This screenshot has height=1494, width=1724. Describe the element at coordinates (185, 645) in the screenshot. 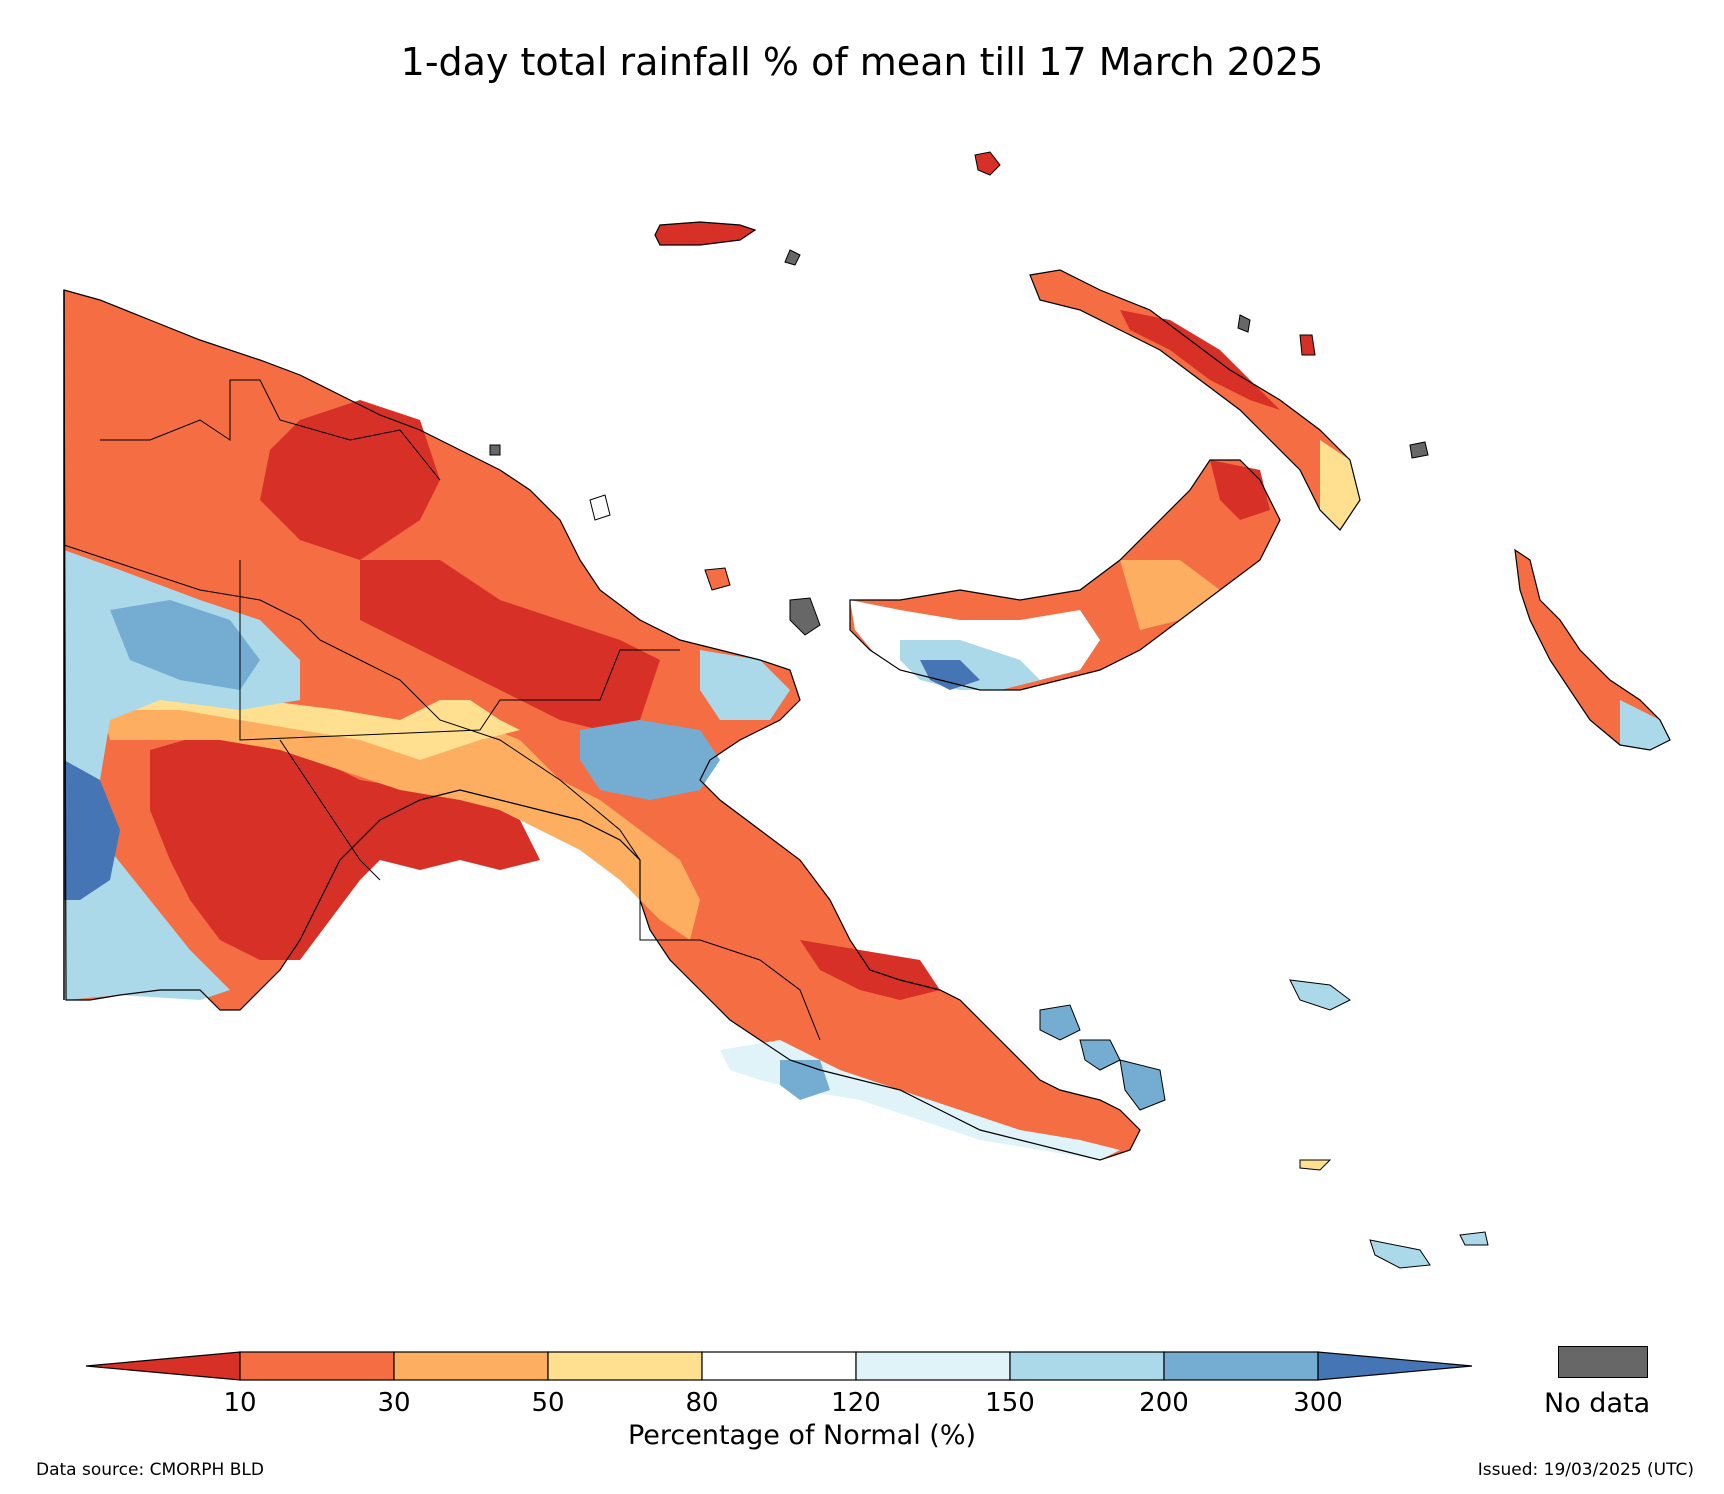

I see `zone-wet-west-mid` at that location.